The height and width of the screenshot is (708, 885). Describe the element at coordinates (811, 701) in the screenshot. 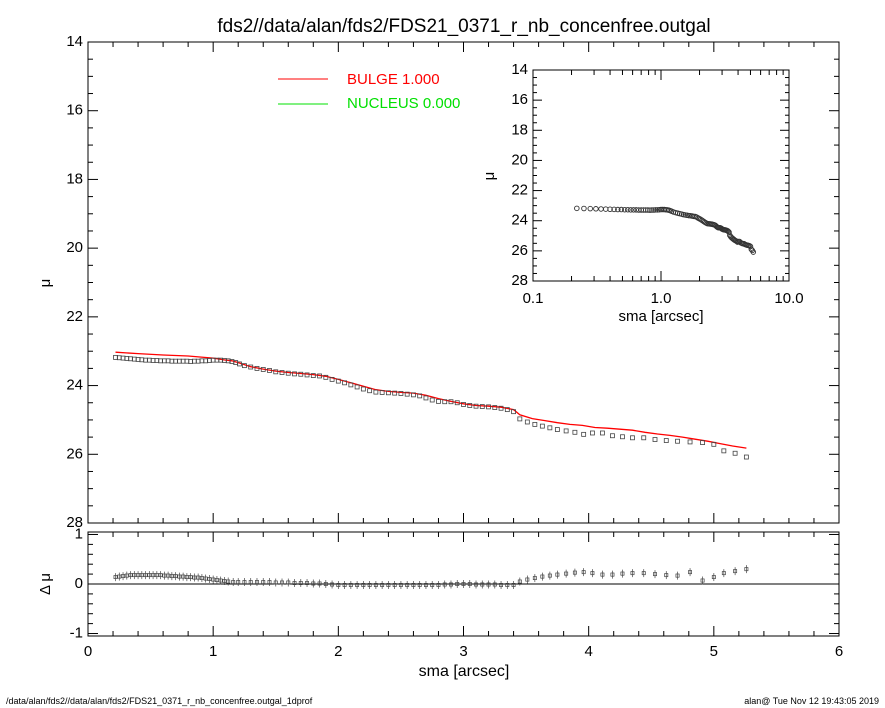

I see `footer-timestamp: alan@ Tue Nov 12 19:43:05 2019` at that location.